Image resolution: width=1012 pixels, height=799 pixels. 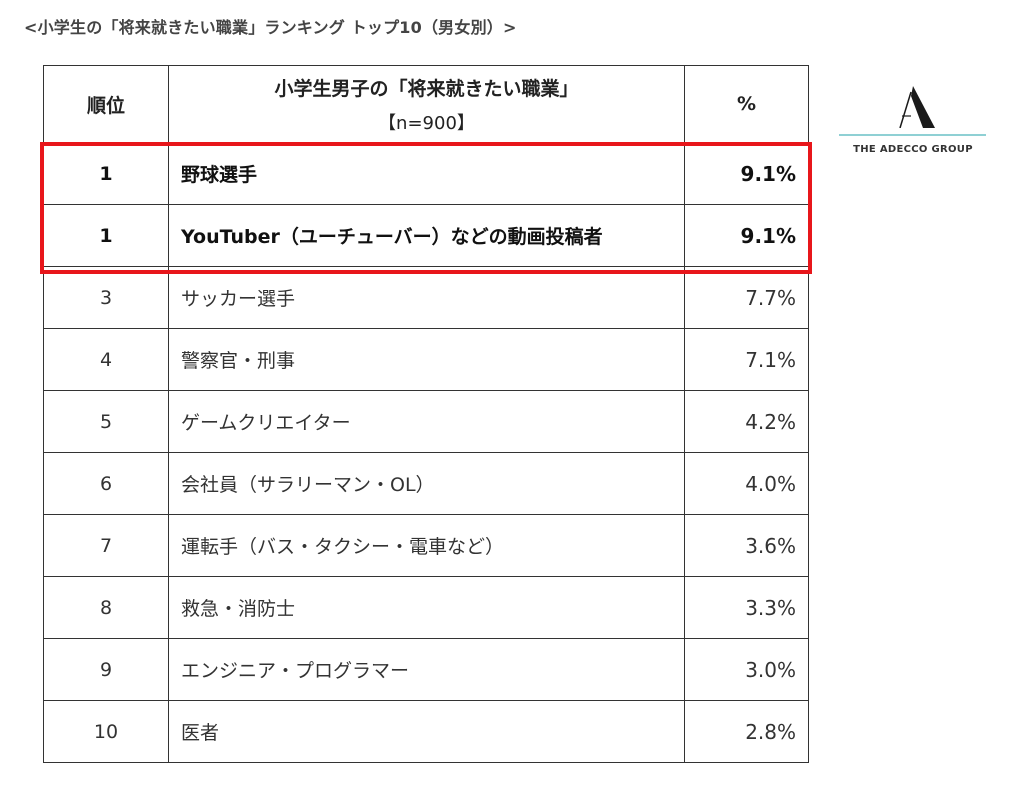 I want to click on header-percent: %, so click(x=746, y=104).